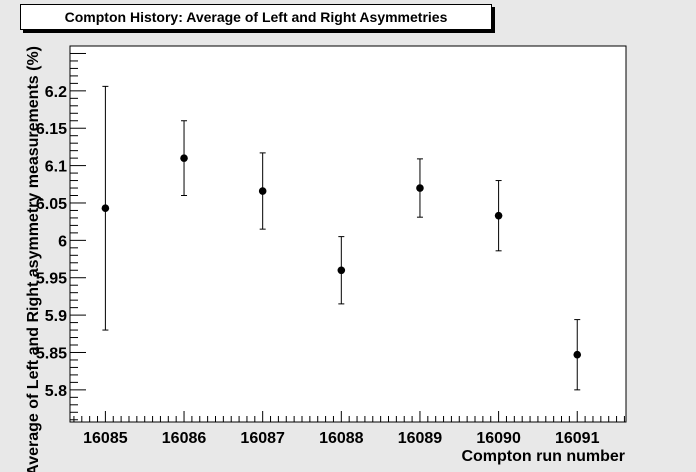 The width and height of the screenshot is (696, 472). What do you see at coordinates (62, 241) in the screenshot?
I see `y-tick-label: 6` at bounding box center [62, 241].